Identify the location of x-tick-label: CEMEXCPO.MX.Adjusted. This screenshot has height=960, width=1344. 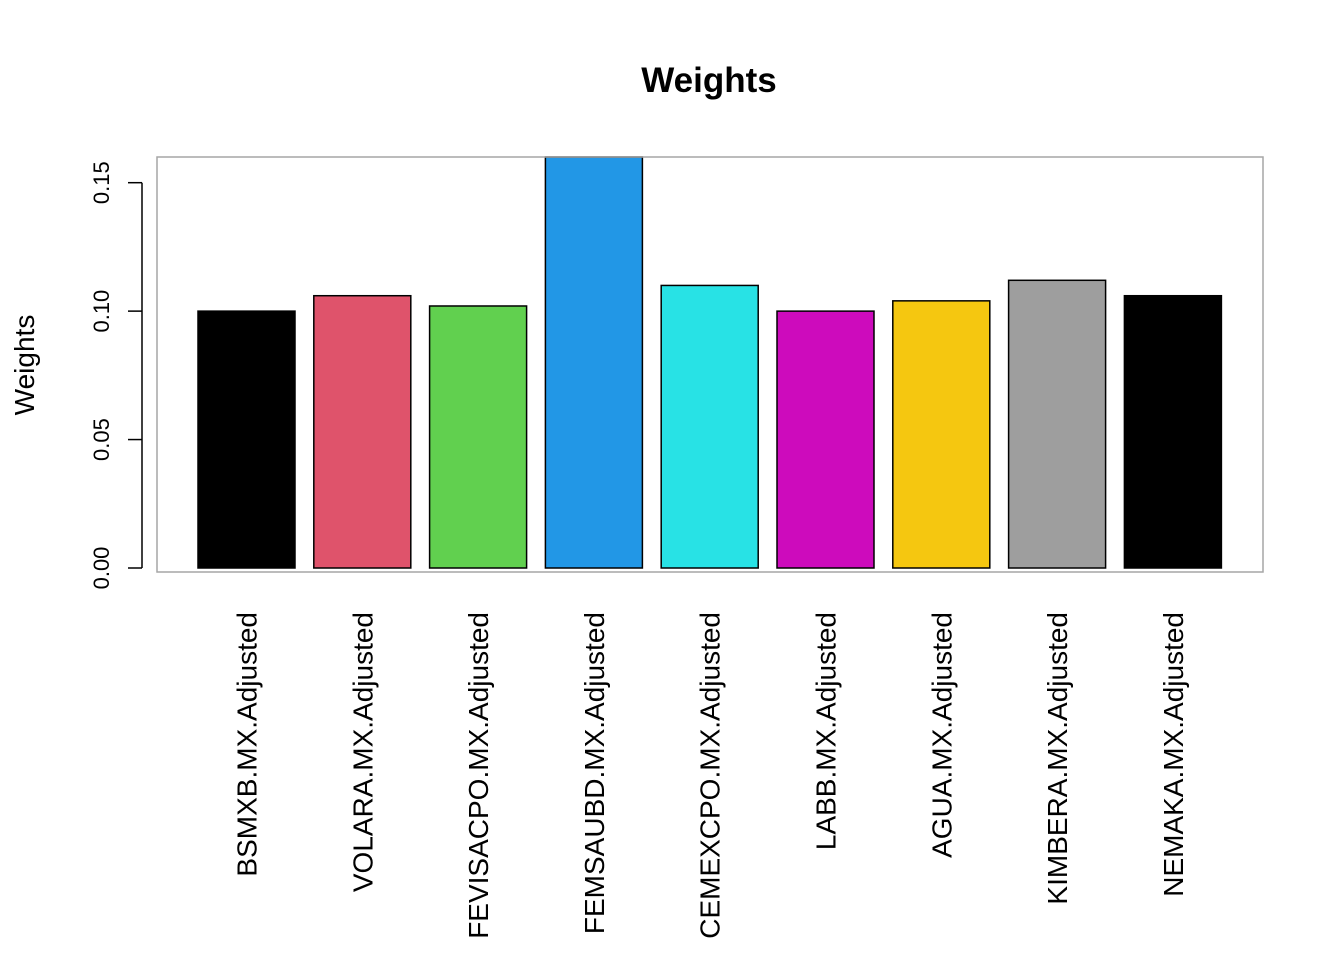
(710, 775).